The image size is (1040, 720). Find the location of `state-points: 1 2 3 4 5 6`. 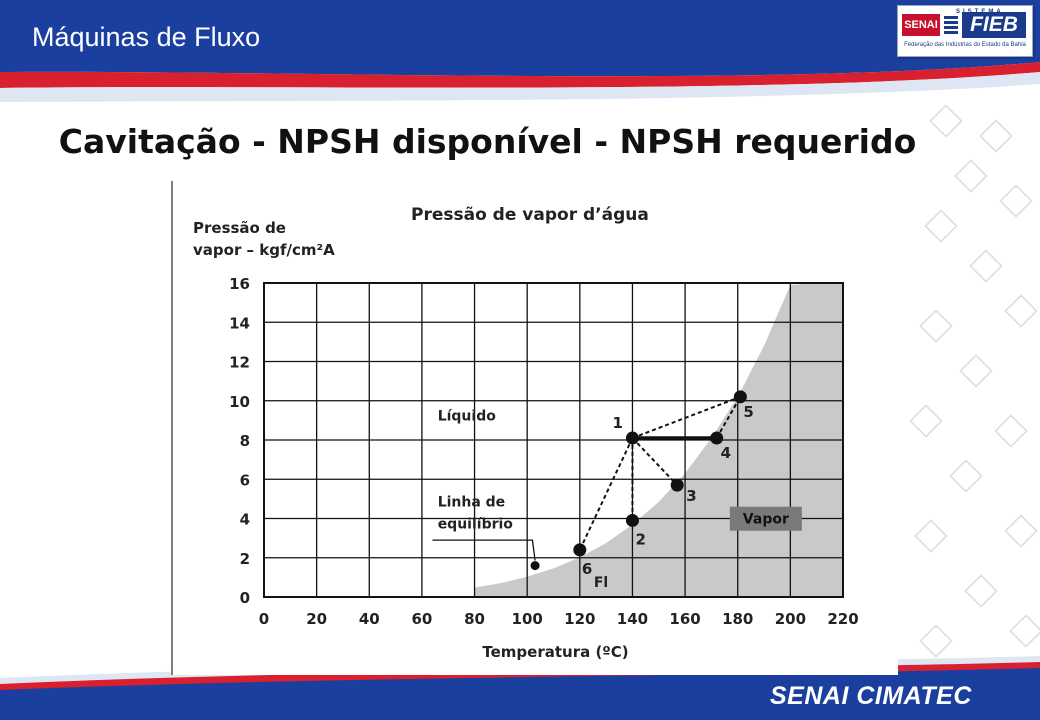

state-points: 1 2 3 4 5 6 is located at coordinates (663, 484).